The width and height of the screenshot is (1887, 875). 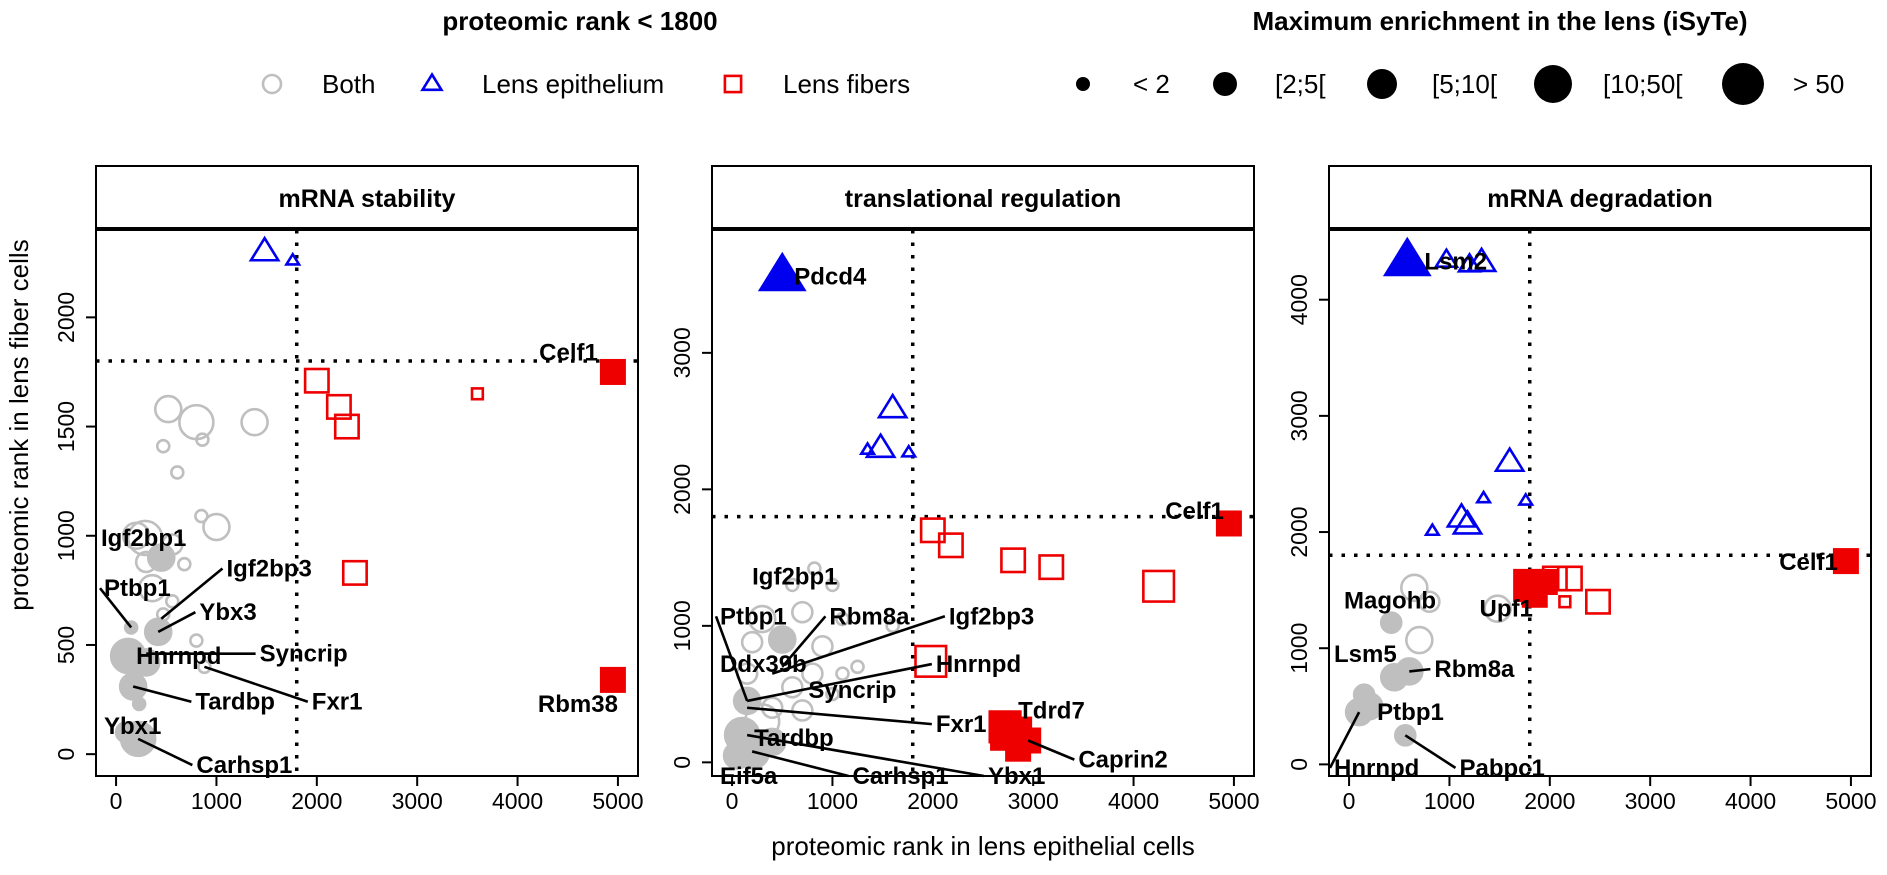 What do you see at coordinates (1390, 601) in the screenshot?
I see `point-label: Magohb` at bounding box center [1390, 601].